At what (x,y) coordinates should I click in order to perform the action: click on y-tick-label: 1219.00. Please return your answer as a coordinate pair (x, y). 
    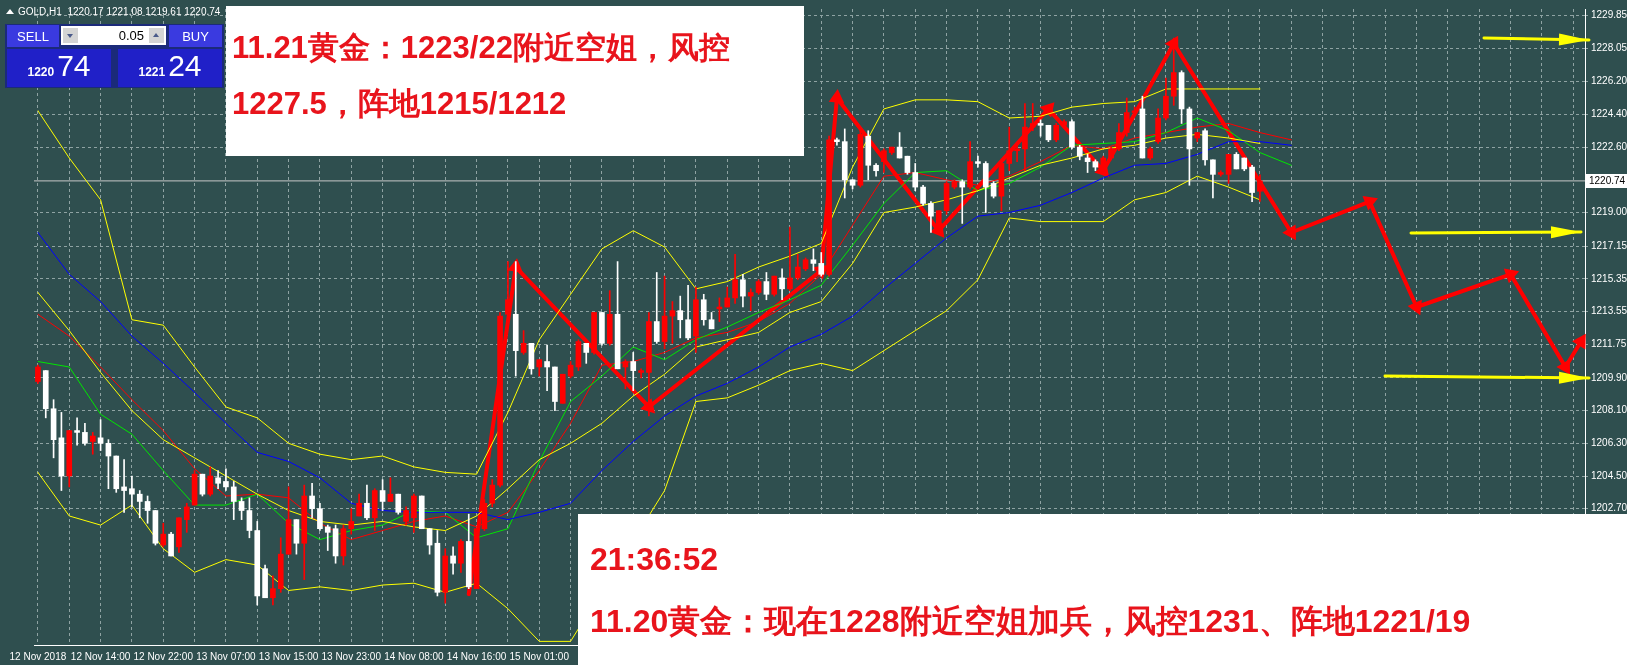
    Looking at the image, I should click on (1609, 212).